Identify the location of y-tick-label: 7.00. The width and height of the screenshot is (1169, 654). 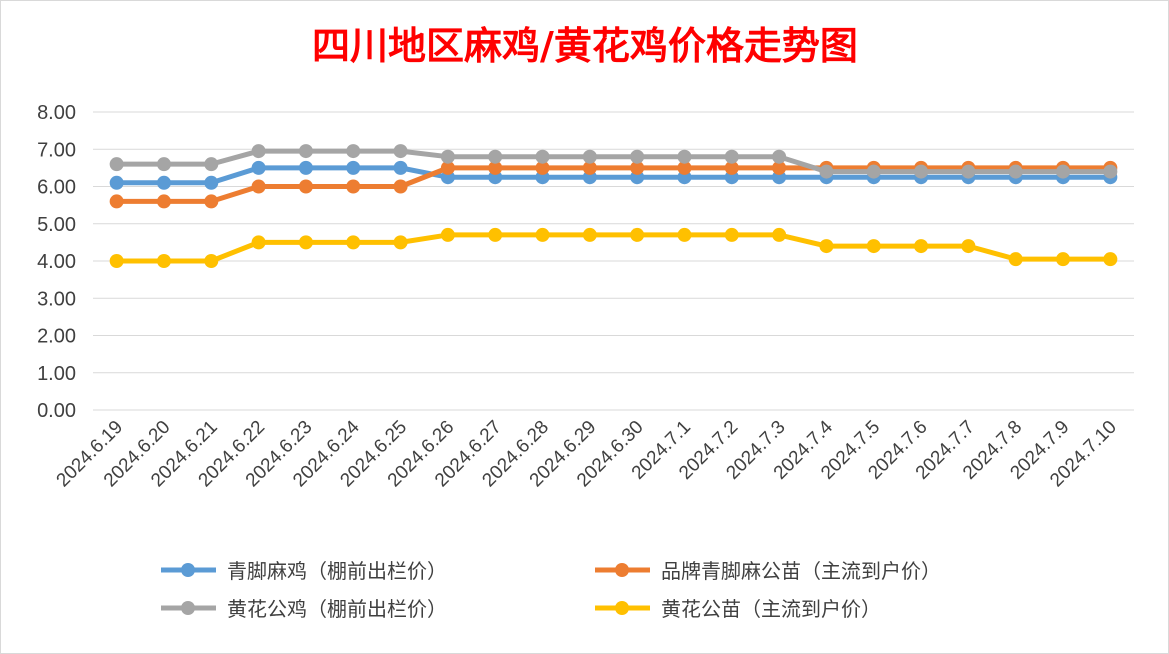
(56, 150).